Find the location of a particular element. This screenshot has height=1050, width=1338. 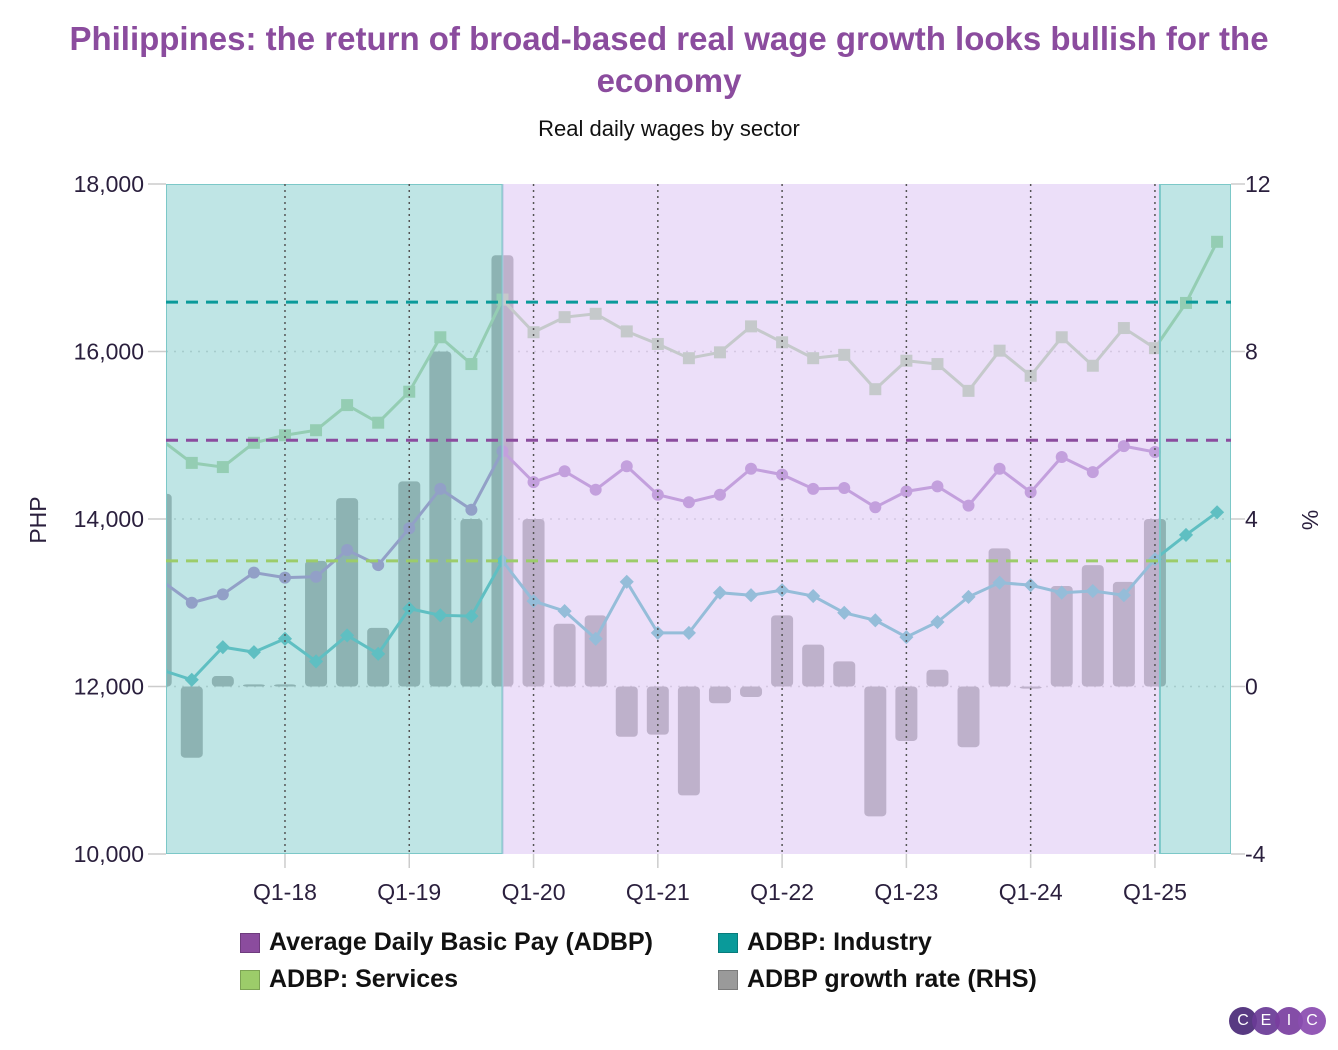

y-tick-label: 12,000 is located at coordinates (109, 687).